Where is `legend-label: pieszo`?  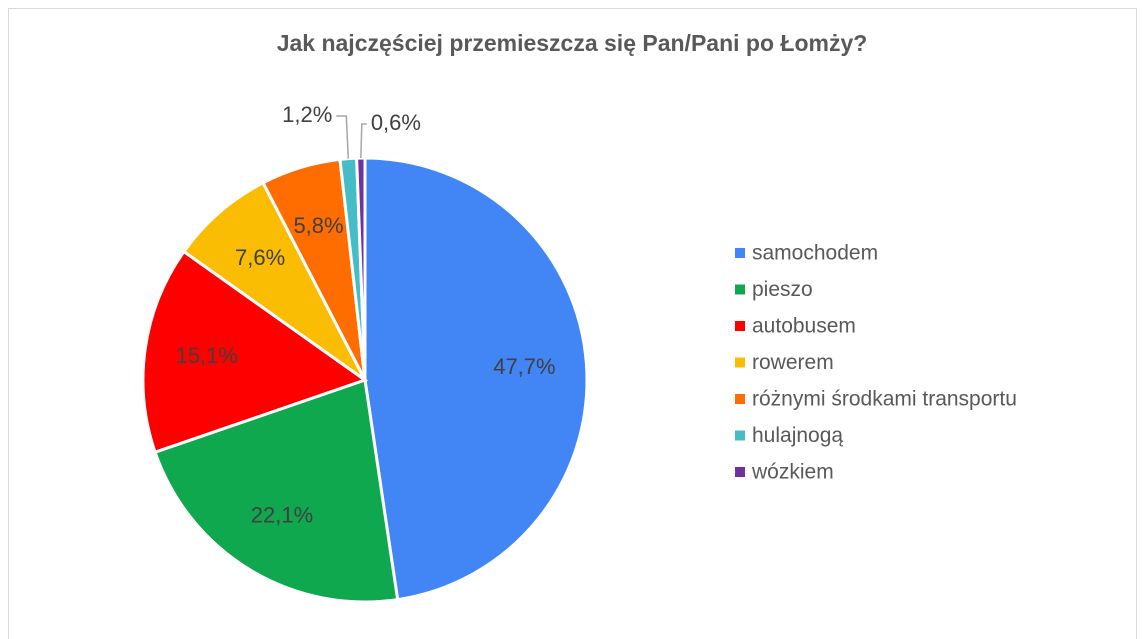 legend-label: pieszo is located at coordinates (782, 289).